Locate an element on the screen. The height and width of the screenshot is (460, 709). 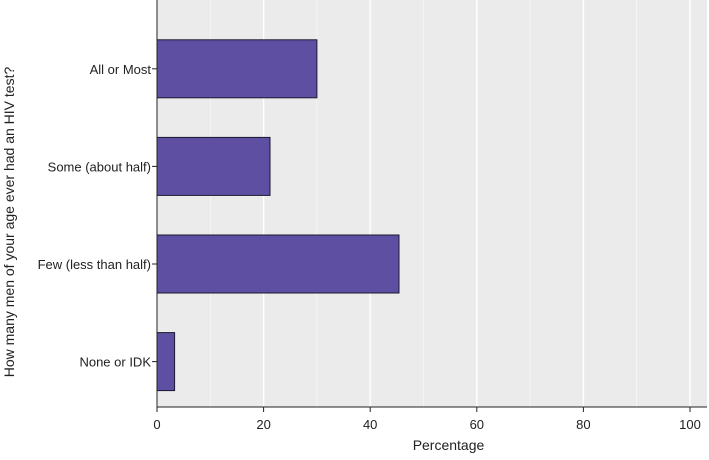
x-tick-label: 80 is located at coordinates (583, 424).